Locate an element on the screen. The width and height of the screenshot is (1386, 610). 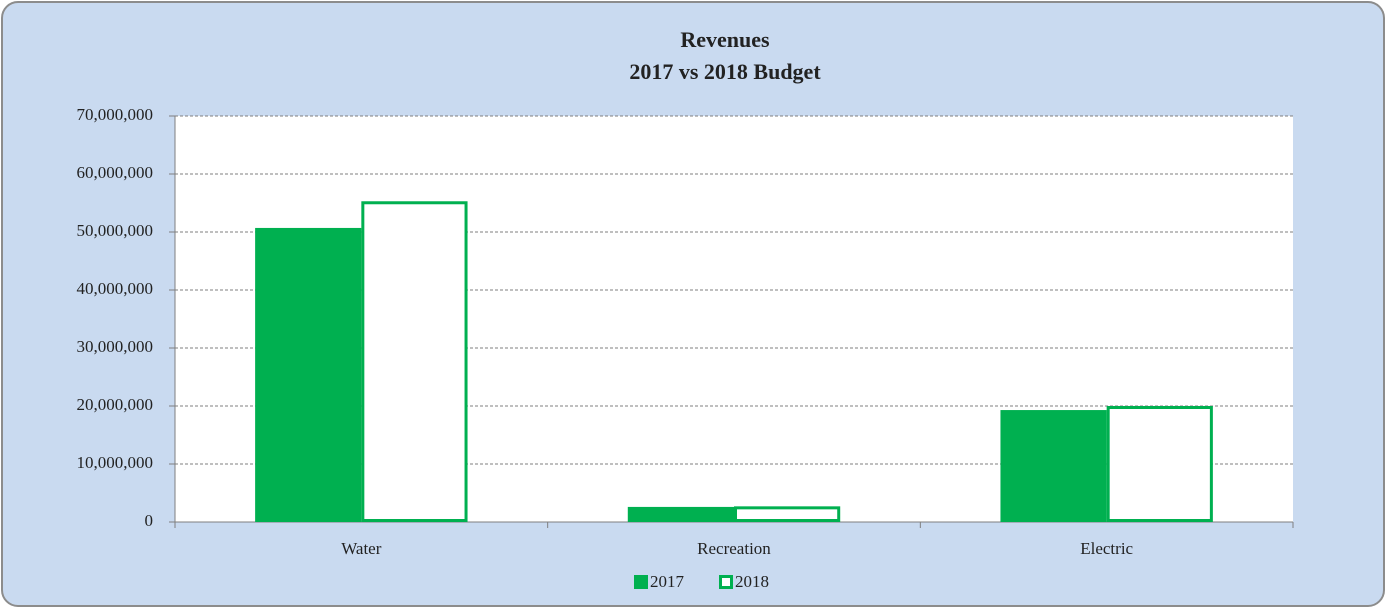
y-tick-label: 50,000,000 is located at coordinates (115, 230).